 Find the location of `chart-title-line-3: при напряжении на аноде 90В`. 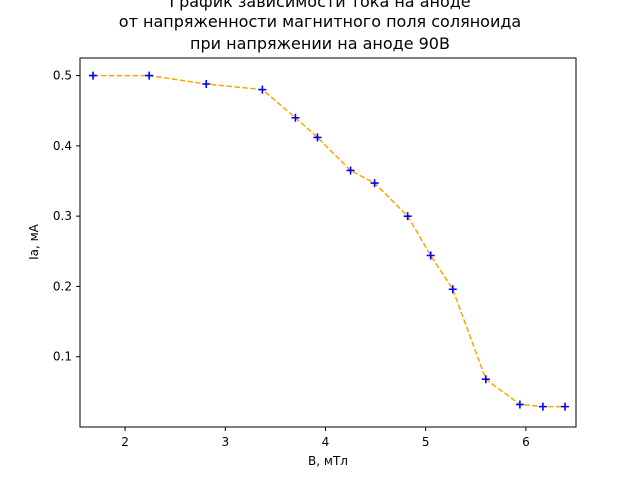

chart-title-line-3: при напряжении на аноде 90В is located at coordinates (320, 43).